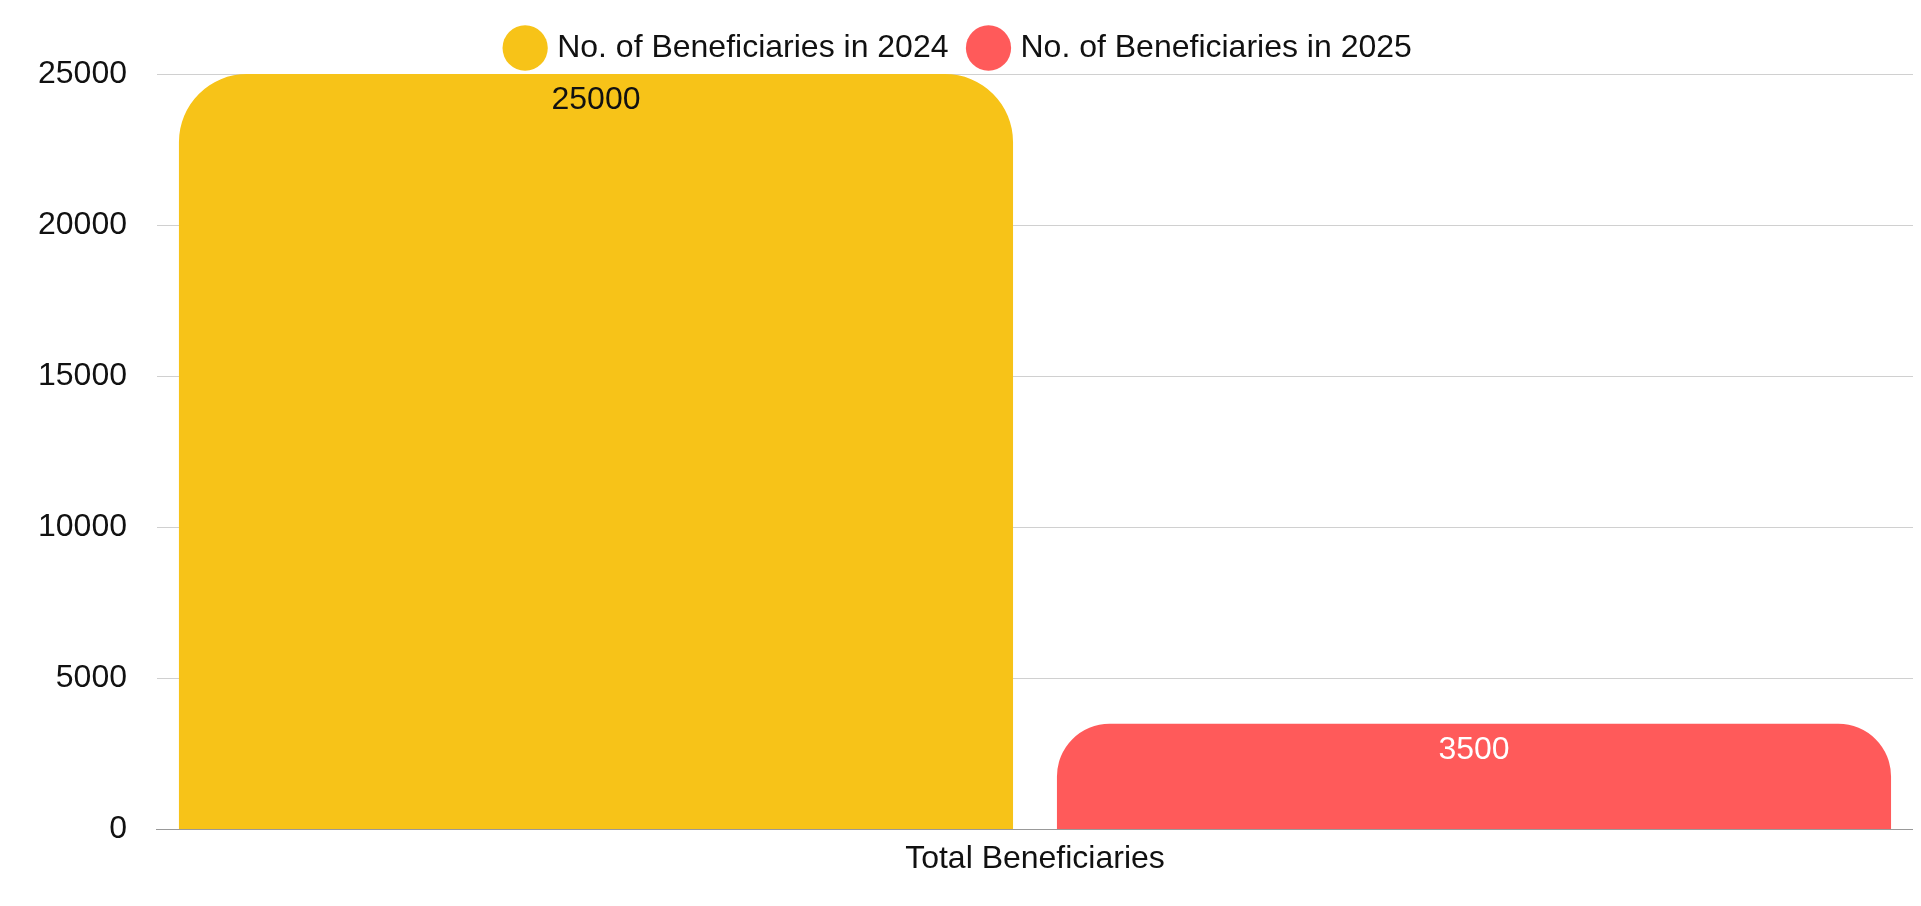 The image size is (1921, 906). I want to click on data-label: 25000, so click(596, 97).